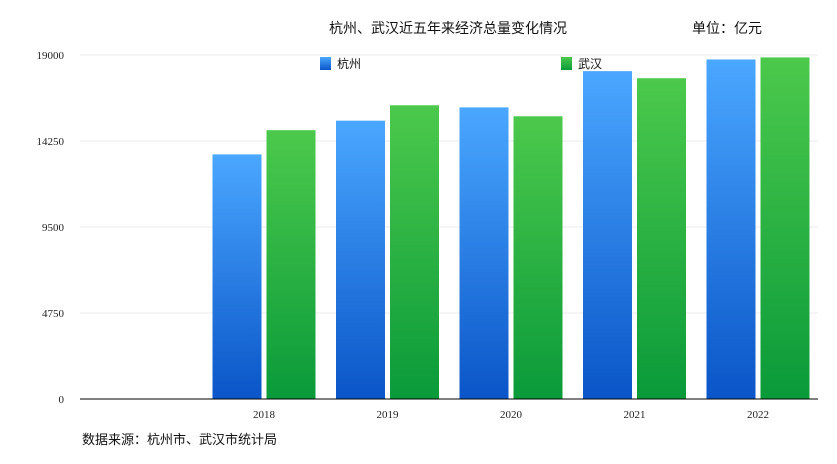 Image resolution: width=837 pixels, height=464 pixels. Describe the element at coordinates (590, 64) in the screenshot. I see `legend-label-wuhan: 武汉` at that location.